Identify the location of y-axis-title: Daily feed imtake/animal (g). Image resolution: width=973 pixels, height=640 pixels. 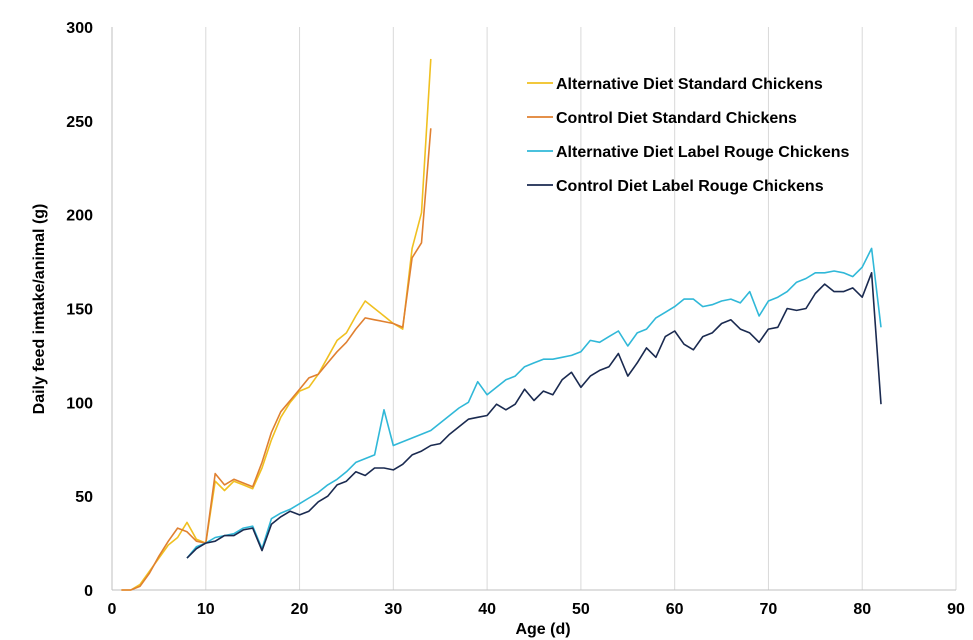
(39, 309).